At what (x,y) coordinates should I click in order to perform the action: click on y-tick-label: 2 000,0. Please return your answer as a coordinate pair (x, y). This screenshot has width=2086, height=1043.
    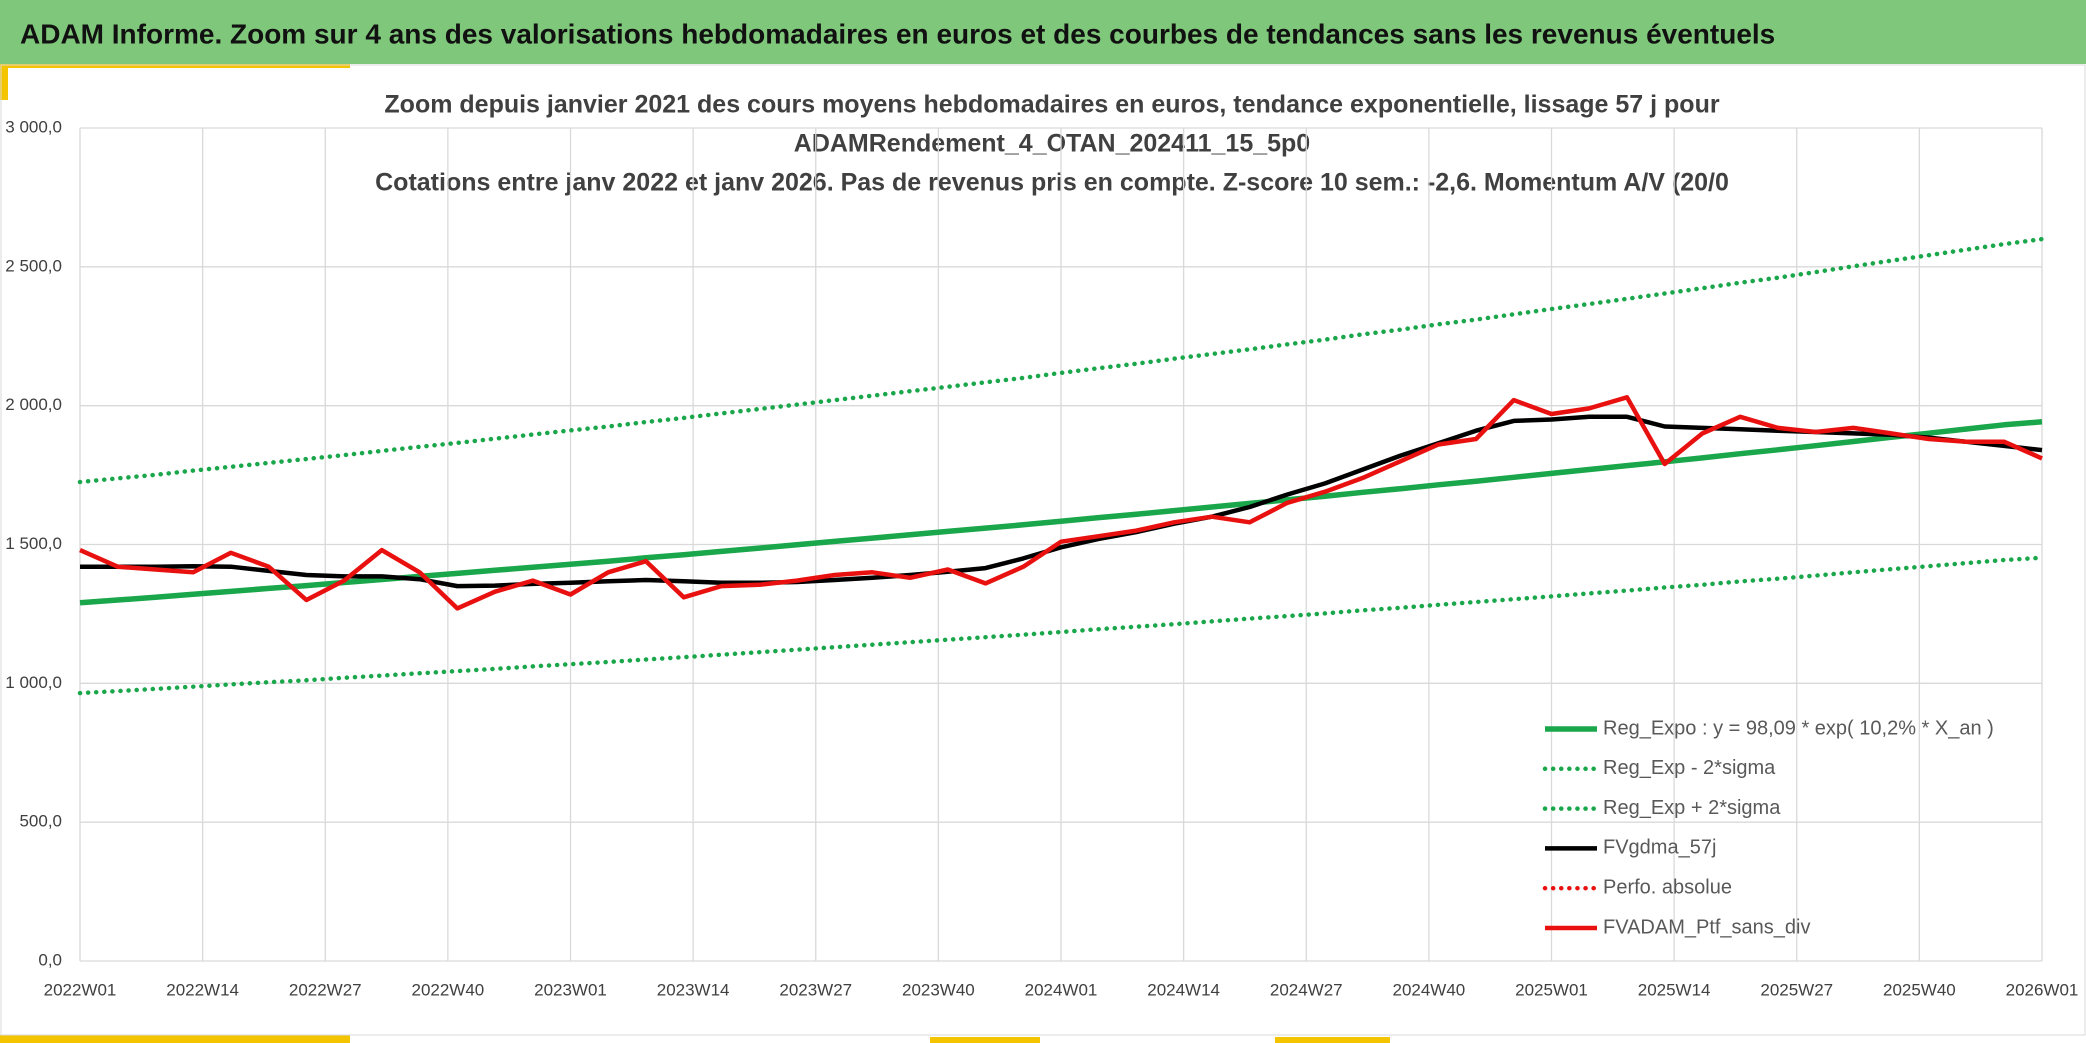
    Looking at the image, I should click on (33, 404).